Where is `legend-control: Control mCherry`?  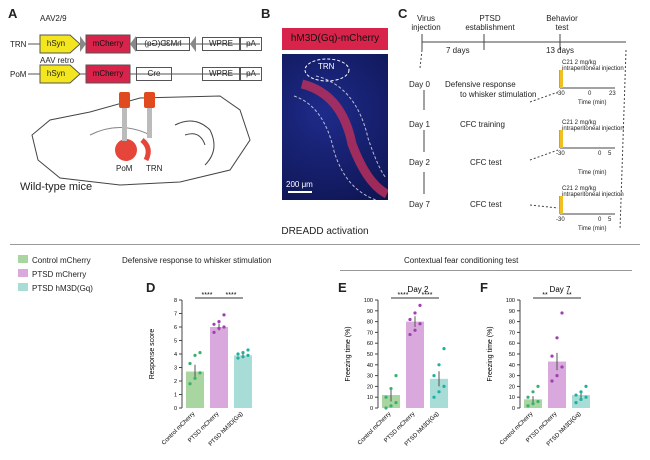 legend-control: Control mCherry is located at coordinates (55, 261).